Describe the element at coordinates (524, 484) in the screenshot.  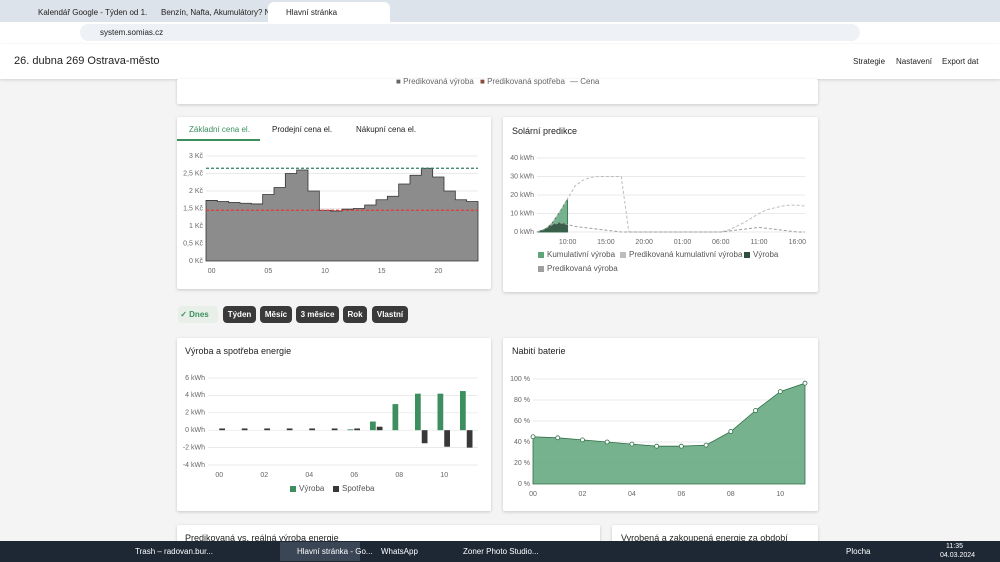
I see `y-tick-label: 0 %` at that location.